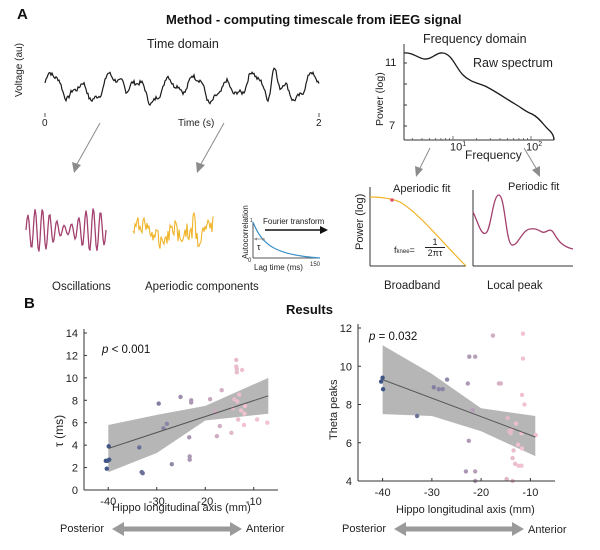  I want to click on chart1-x-tick-label: -20, so click(205, 502).